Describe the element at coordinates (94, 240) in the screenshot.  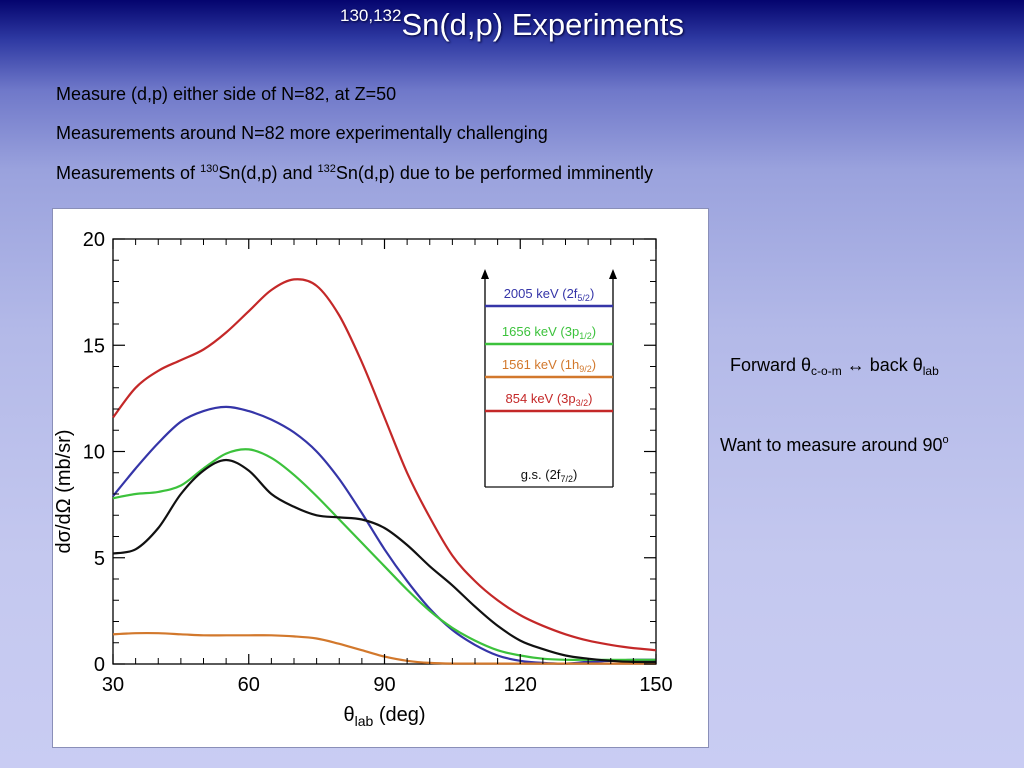
I see `y-tick-label-4: 20` at that location.